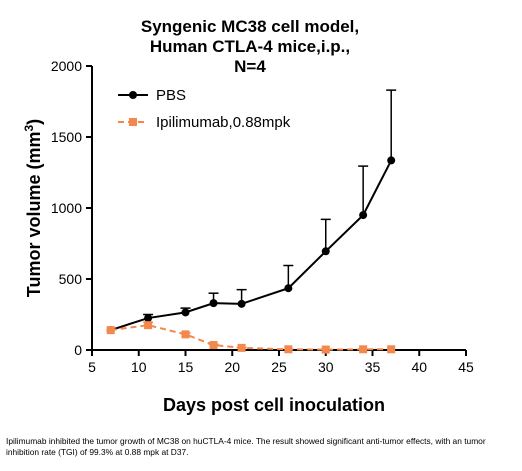 The width and height of the screenshot is (522, 471). What do you see at coordinates (419, 367) in the screenshot?
I see `x-tick-label: 40` at bounding box center [419, 367].